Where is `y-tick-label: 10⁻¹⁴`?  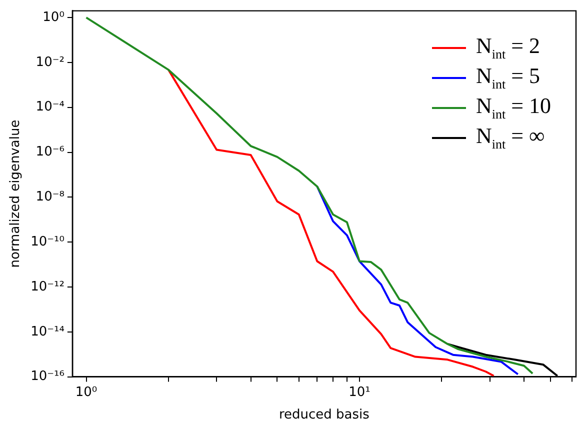 y-tick-label: 10⁻¹⁴ is located at coordinates (47, 332).